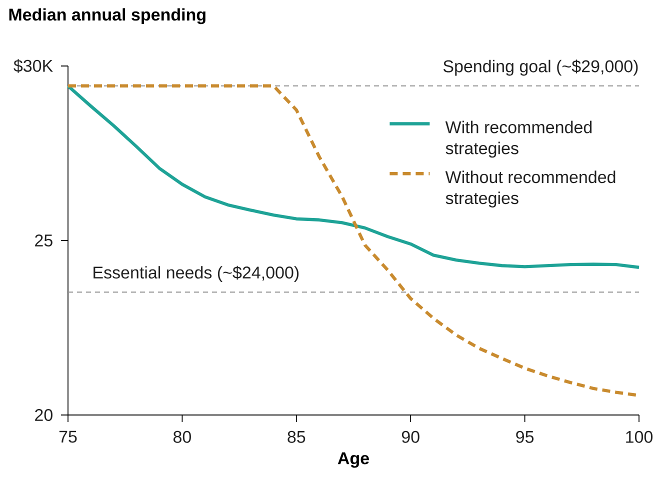  I want to click on y-tick-label: 25, so click(43, 240).